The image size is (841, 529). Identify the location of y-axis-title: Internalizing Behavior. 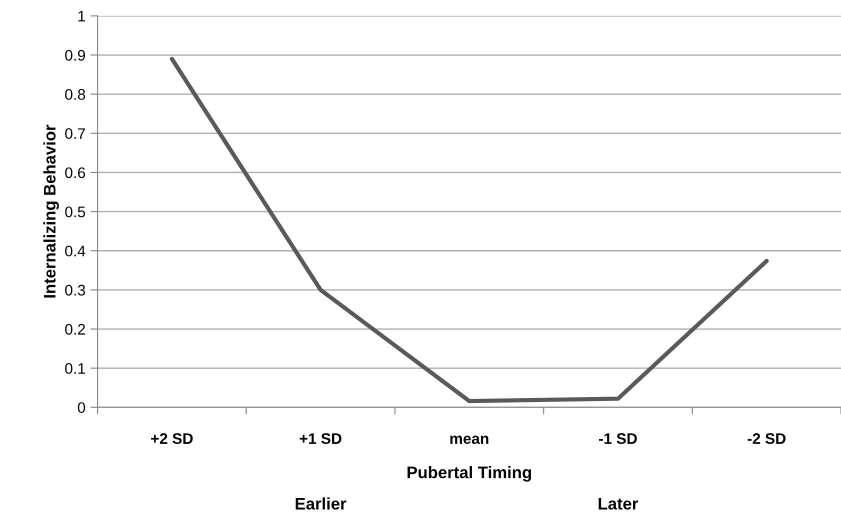
(51, 211).